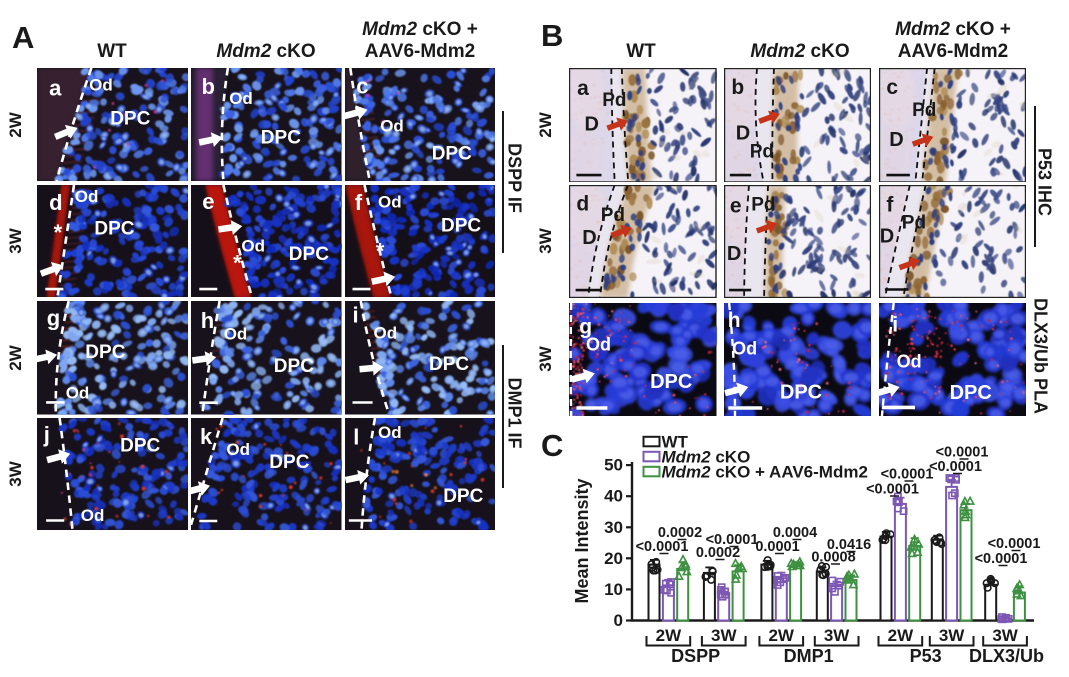 The width and height of the screenshot is (1069, 677). Describe the element at coordinates (613, 558) in the screenshot. I see `svg-text: 20` at that location.